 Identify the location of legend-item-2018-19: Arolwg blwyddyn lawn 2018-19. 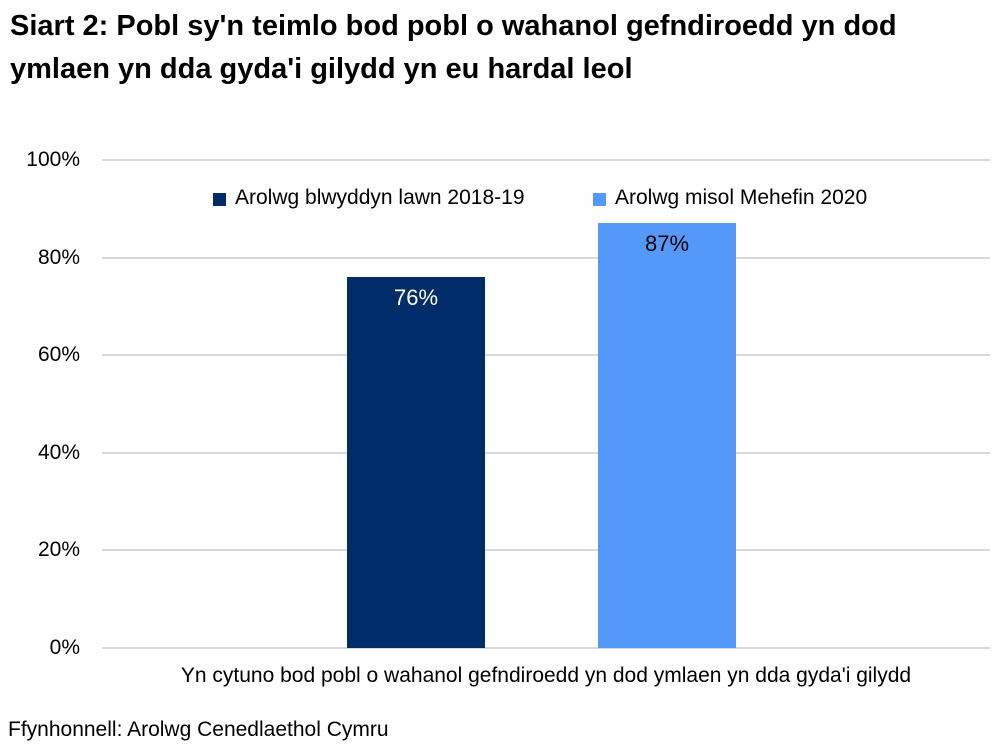
(369, 198).